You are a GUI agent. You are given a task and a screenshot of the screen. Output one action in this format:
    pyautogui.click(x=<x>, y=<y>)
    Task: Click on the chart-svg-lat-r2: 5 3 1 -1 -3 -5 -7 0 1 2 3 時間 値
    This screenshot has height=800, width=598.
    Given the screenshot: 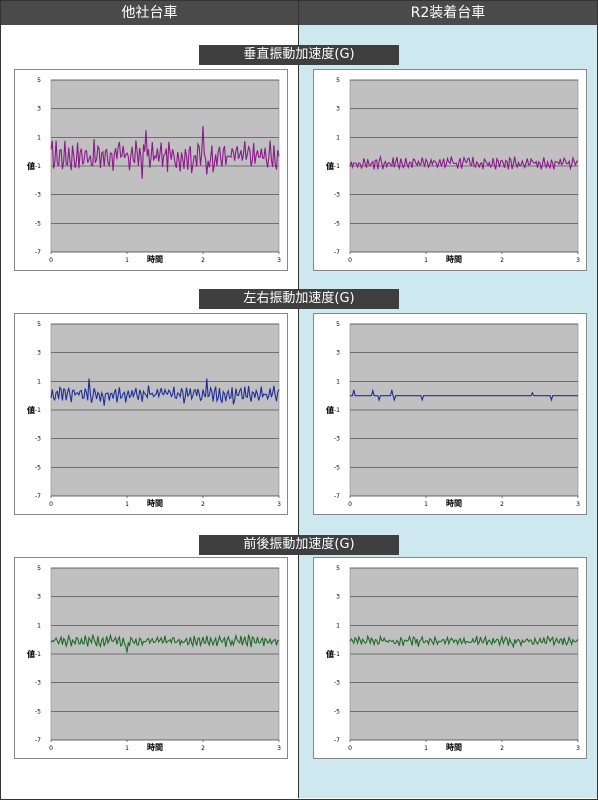 What is the action you would take?
    pyautogui.click(x=452, y=414)
    